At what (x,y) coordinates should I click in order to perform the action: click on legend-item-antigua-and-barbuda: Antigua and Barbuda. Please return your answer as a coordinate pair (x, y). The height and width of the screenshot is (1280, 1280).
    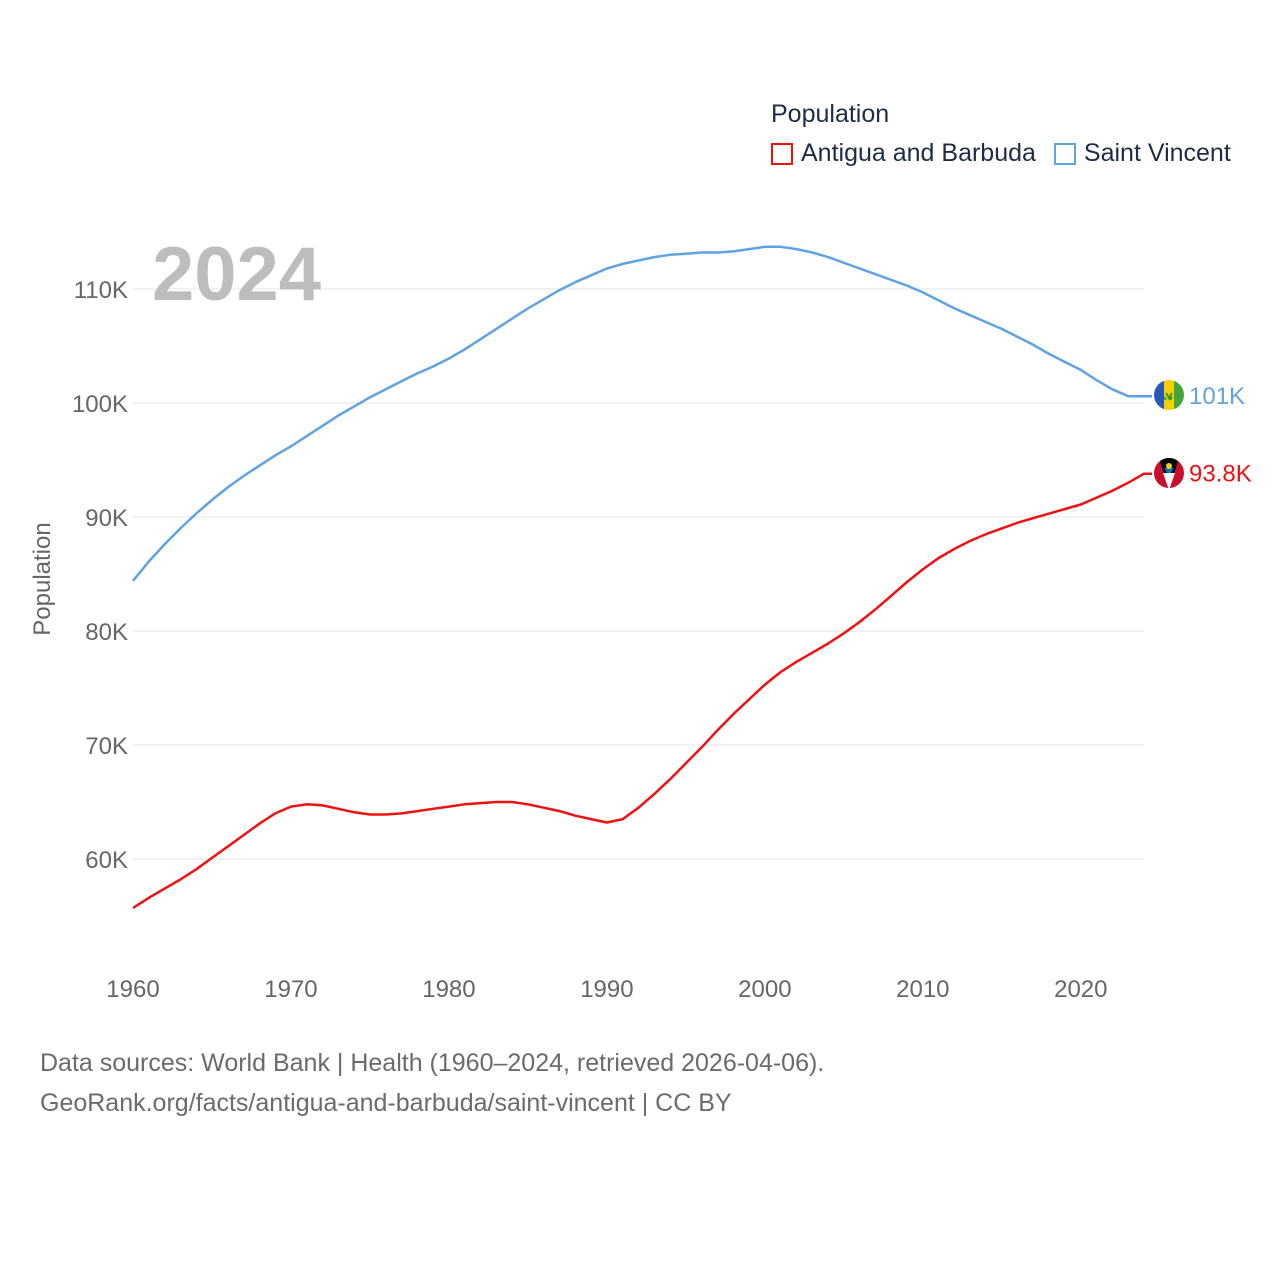
    Looking at the image, I should click on (903, 153).